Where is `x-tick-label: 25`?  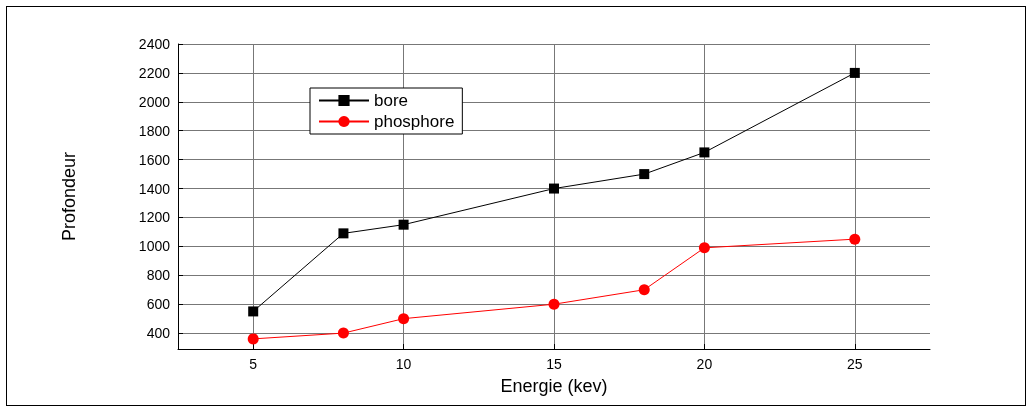 x-tick-label: 25 is located at coordinates (855, 364).